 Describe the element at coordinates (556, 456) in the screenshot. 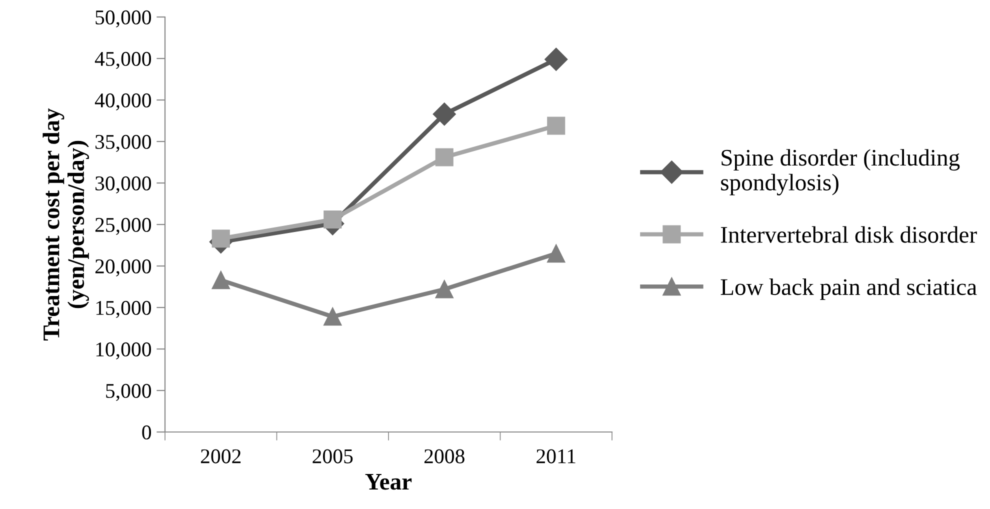

I see `x-tick-label: 2011` at that location.